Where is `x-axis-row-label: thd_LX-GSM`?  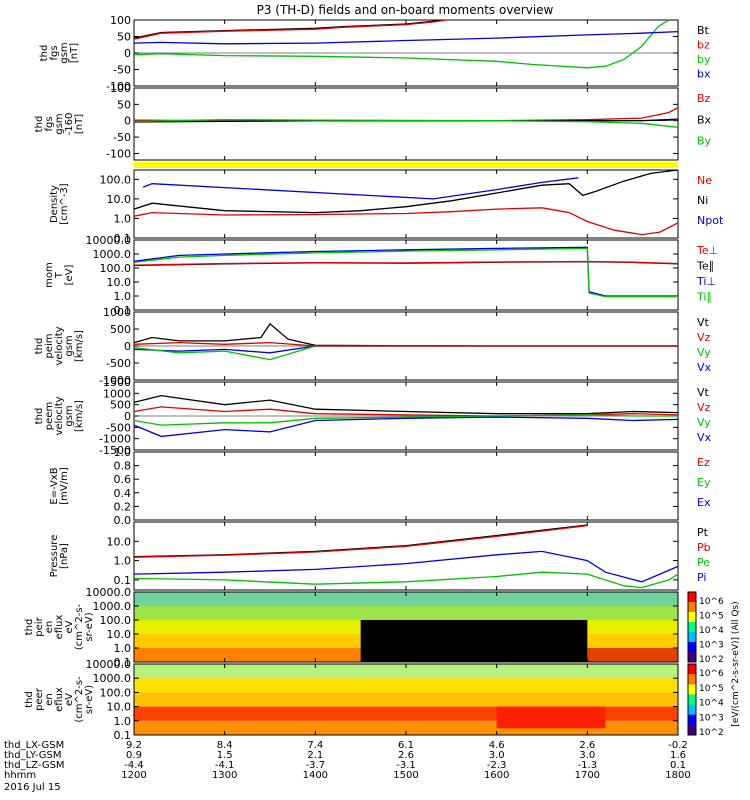 x-axis-row-label: thd_LX-GSM is located at coordinates (34, 745).